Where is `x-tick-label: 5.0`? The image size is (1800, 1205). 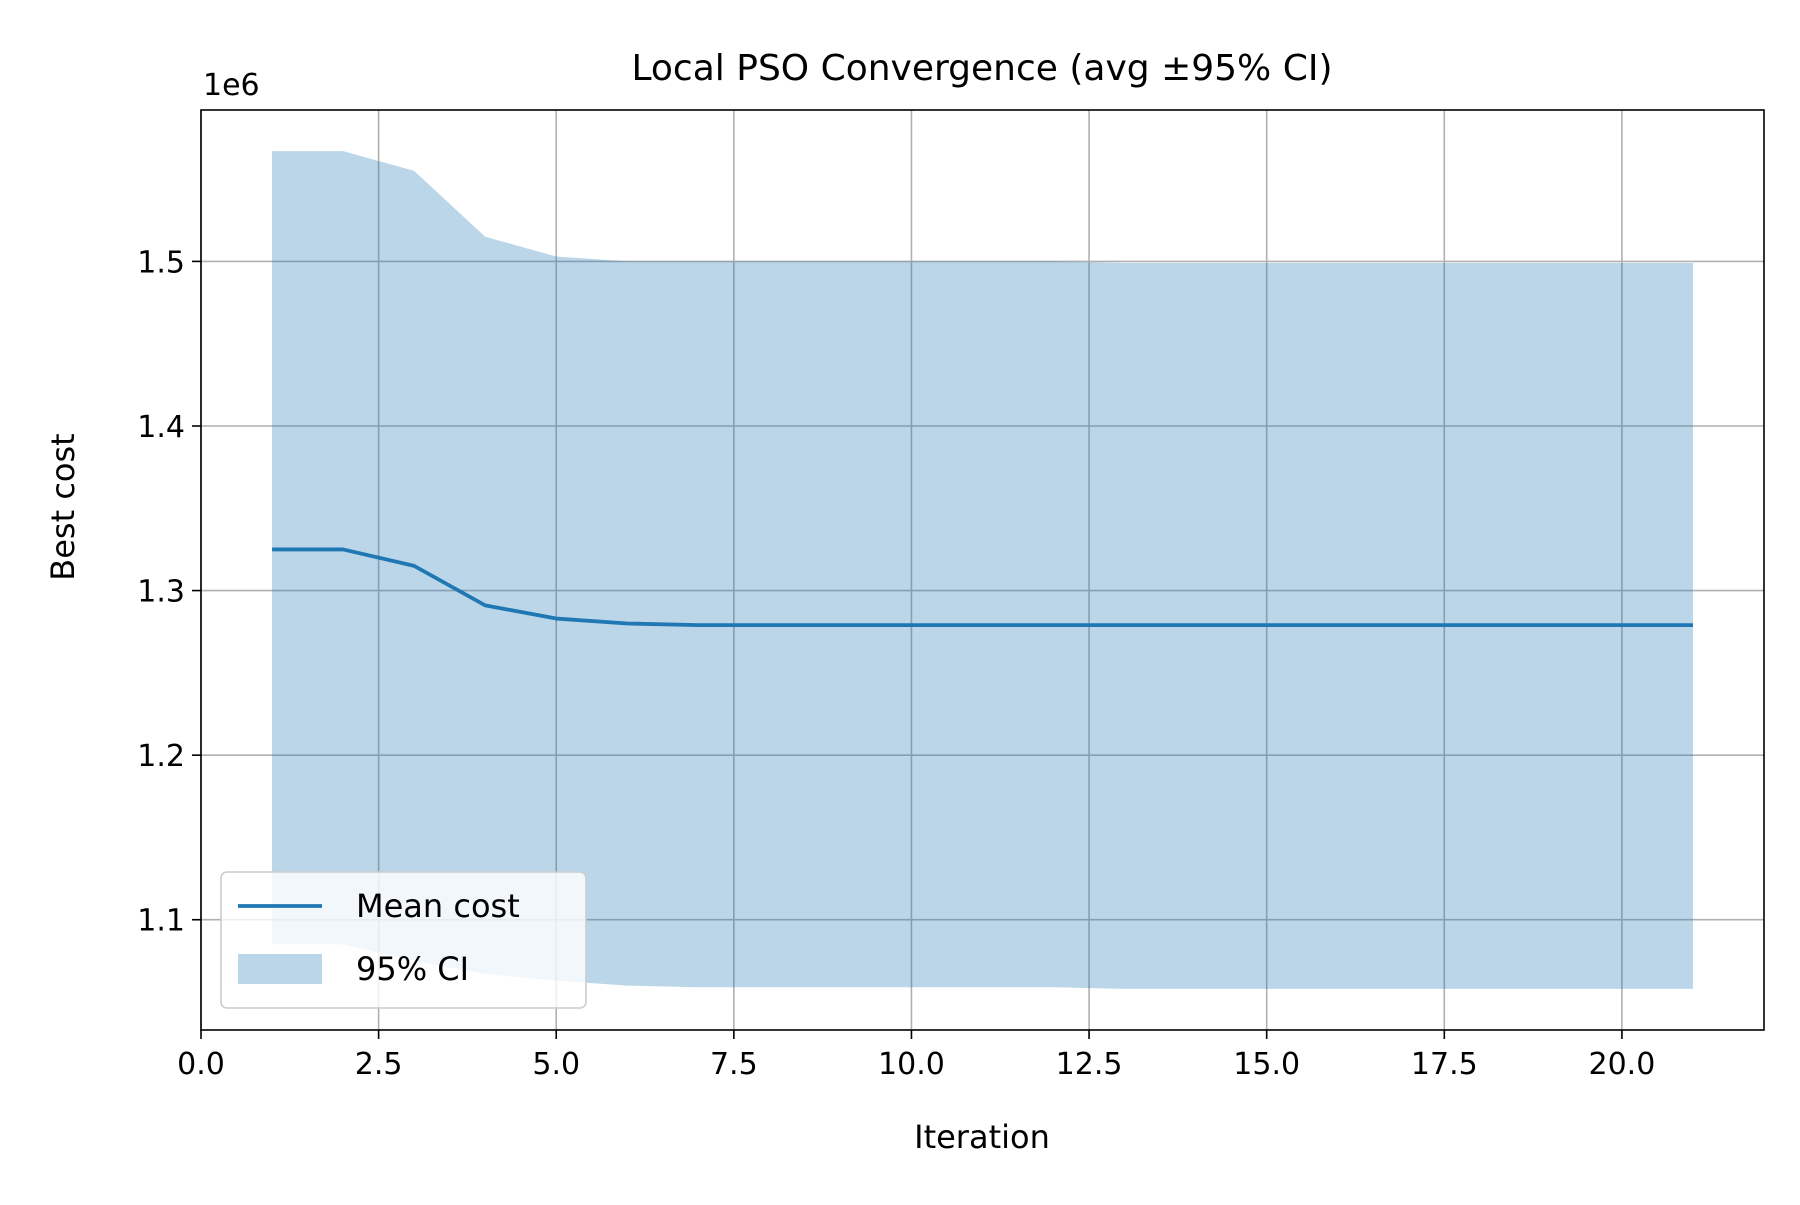 x-tick-label: 5.0 is located at coordinates (556, 1064).